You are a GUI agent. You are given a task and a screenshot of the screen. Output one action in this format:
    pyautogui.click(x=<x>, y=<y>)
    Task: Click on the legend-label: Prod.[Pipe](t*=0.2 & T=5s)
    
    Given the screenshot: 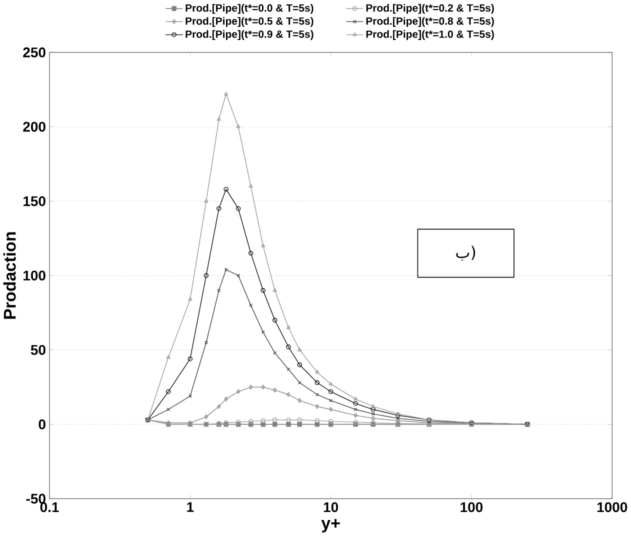 What is the action you would take?
    pyautogui.click(x=430, y=9)
    